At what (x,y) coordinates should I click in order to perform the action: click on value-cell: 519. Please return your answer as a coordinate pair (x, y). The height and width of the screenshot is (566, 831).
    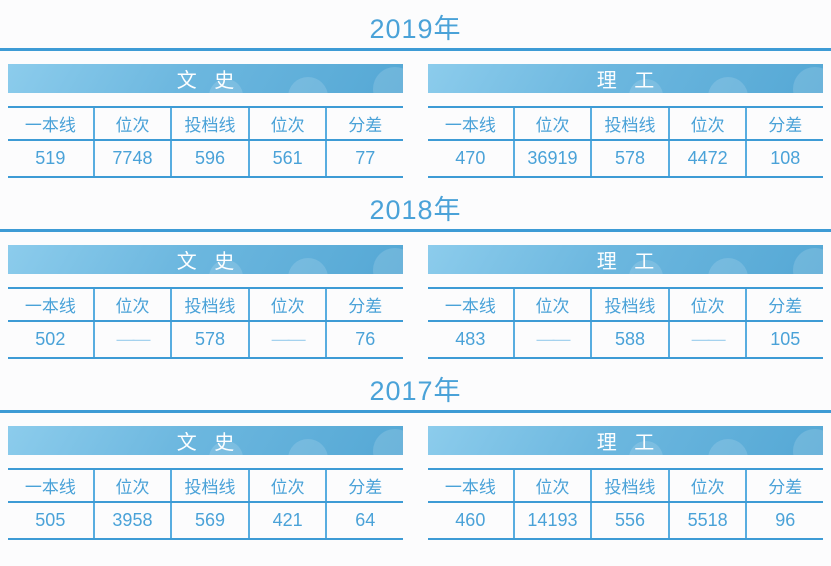
    Looking at the image, I should click on (51, 158).